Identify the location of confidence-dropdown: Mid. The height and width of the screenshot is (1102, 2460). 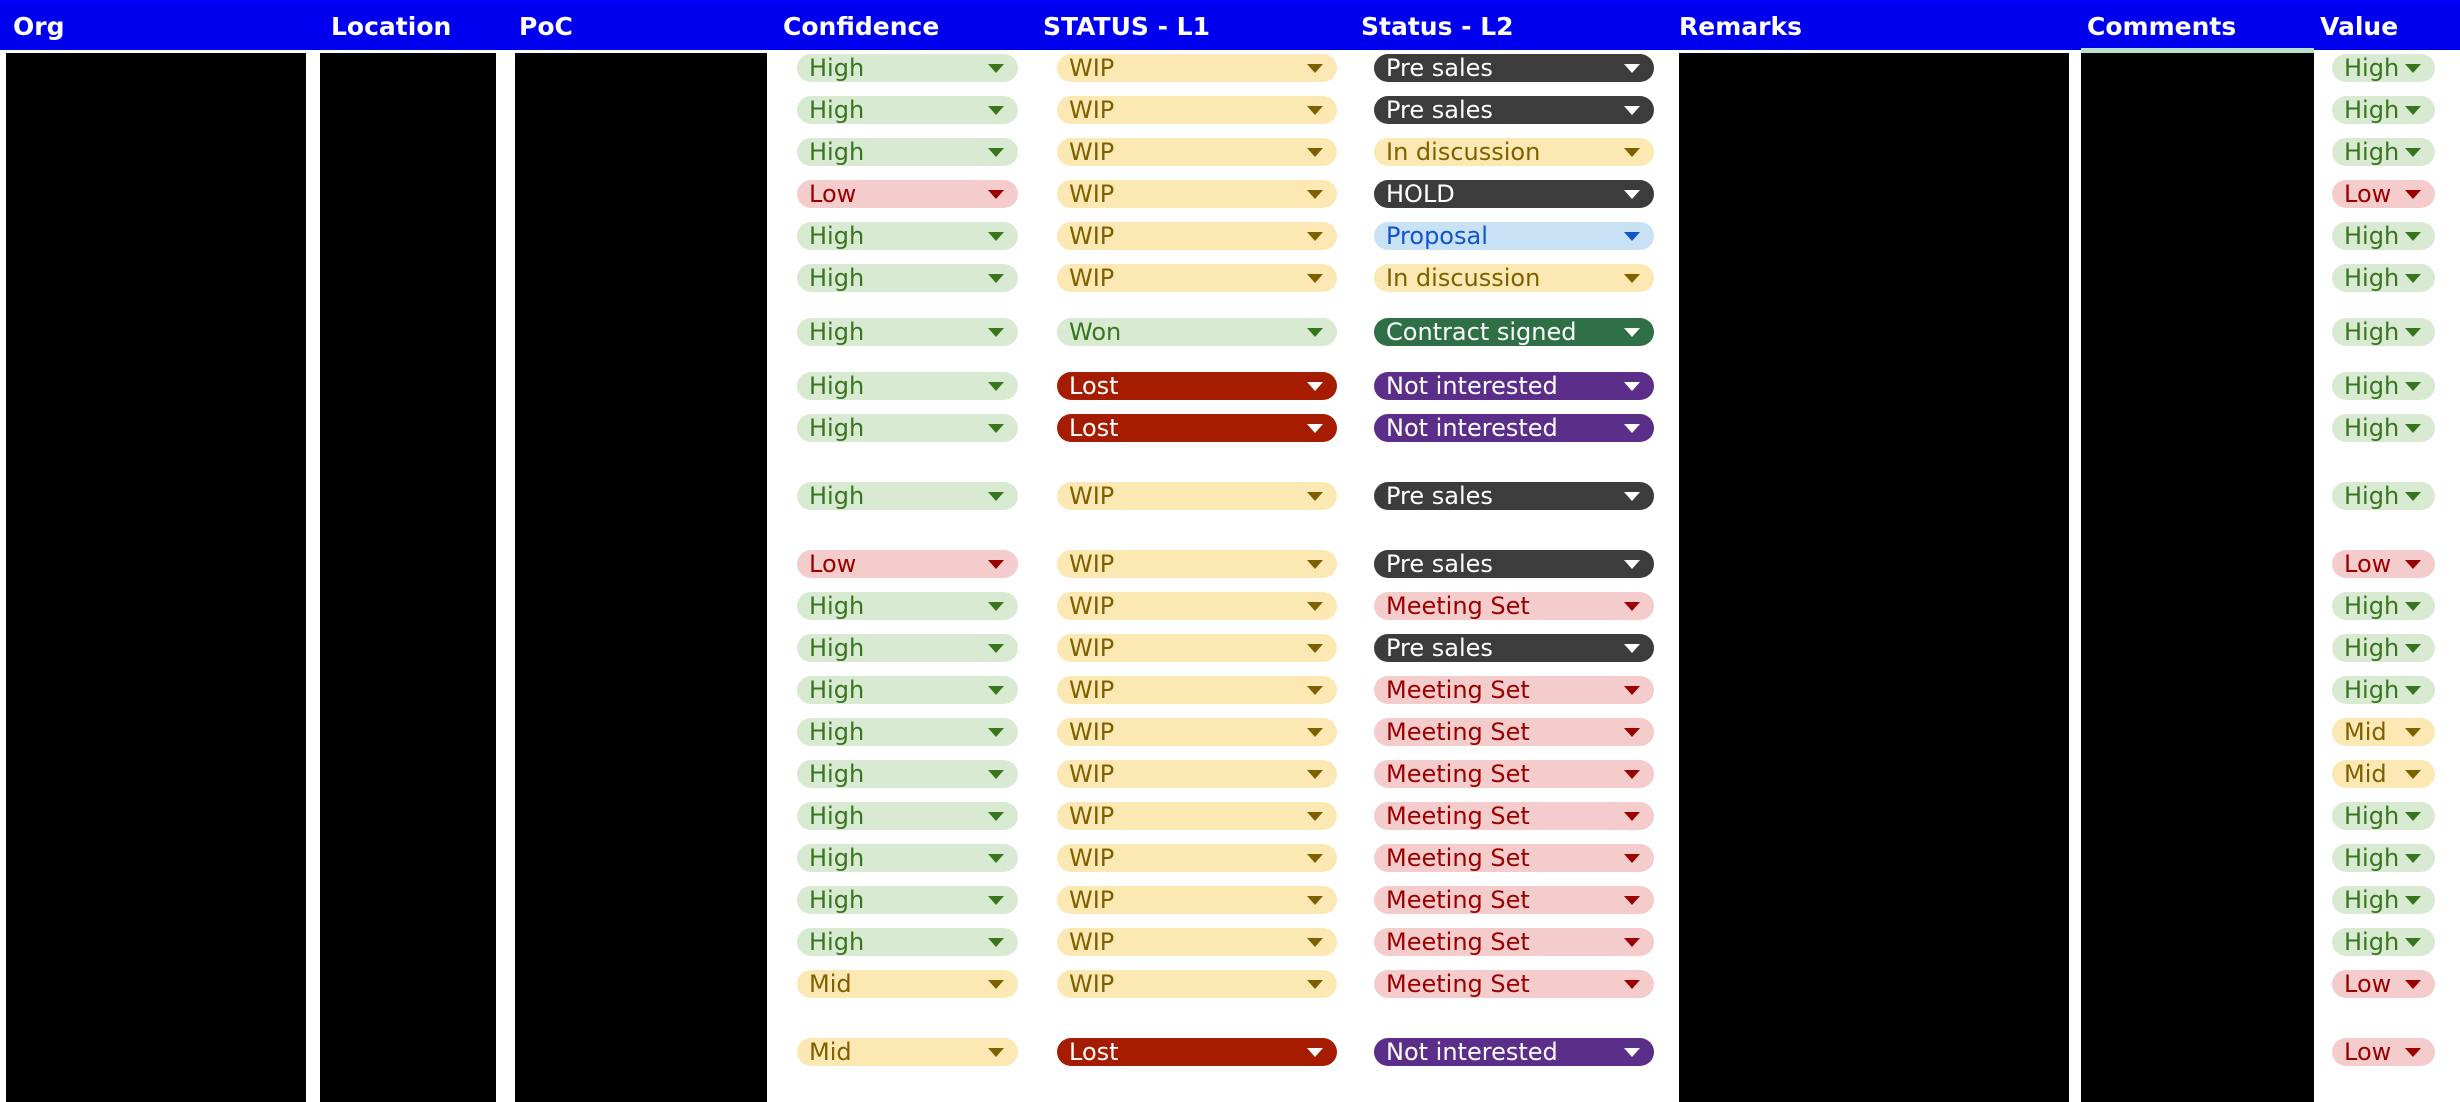
(907, 984).